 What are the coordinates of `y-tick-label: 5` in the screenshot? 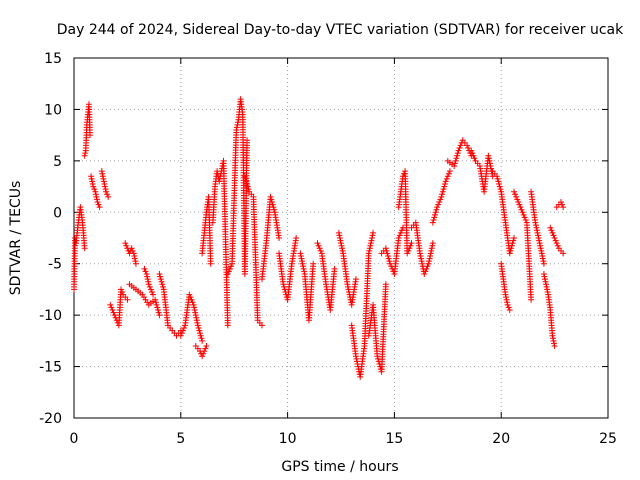 It's located at (57, 162).